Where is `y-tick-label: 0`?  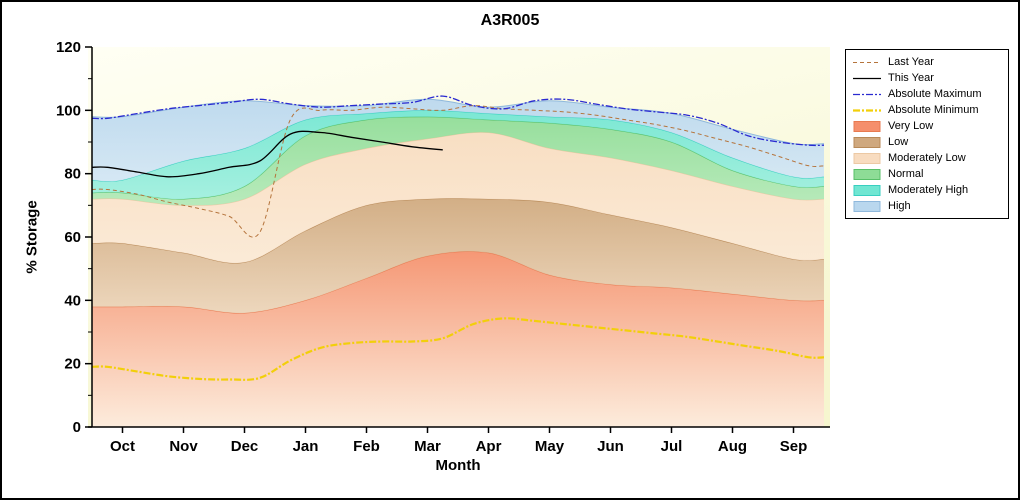 y-tick-label: 0 is located at coordinates (77, 427).